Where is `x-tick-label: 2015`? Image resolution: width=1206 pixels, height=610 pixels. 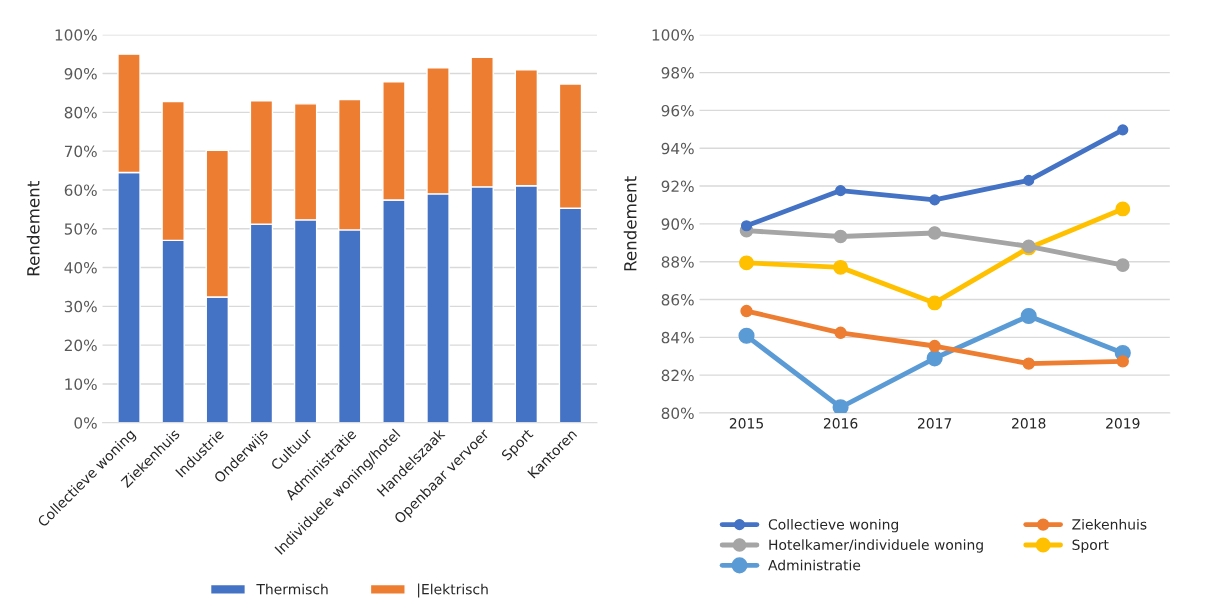
x-tick-label: 2015 is located at coordinates (746, 423).